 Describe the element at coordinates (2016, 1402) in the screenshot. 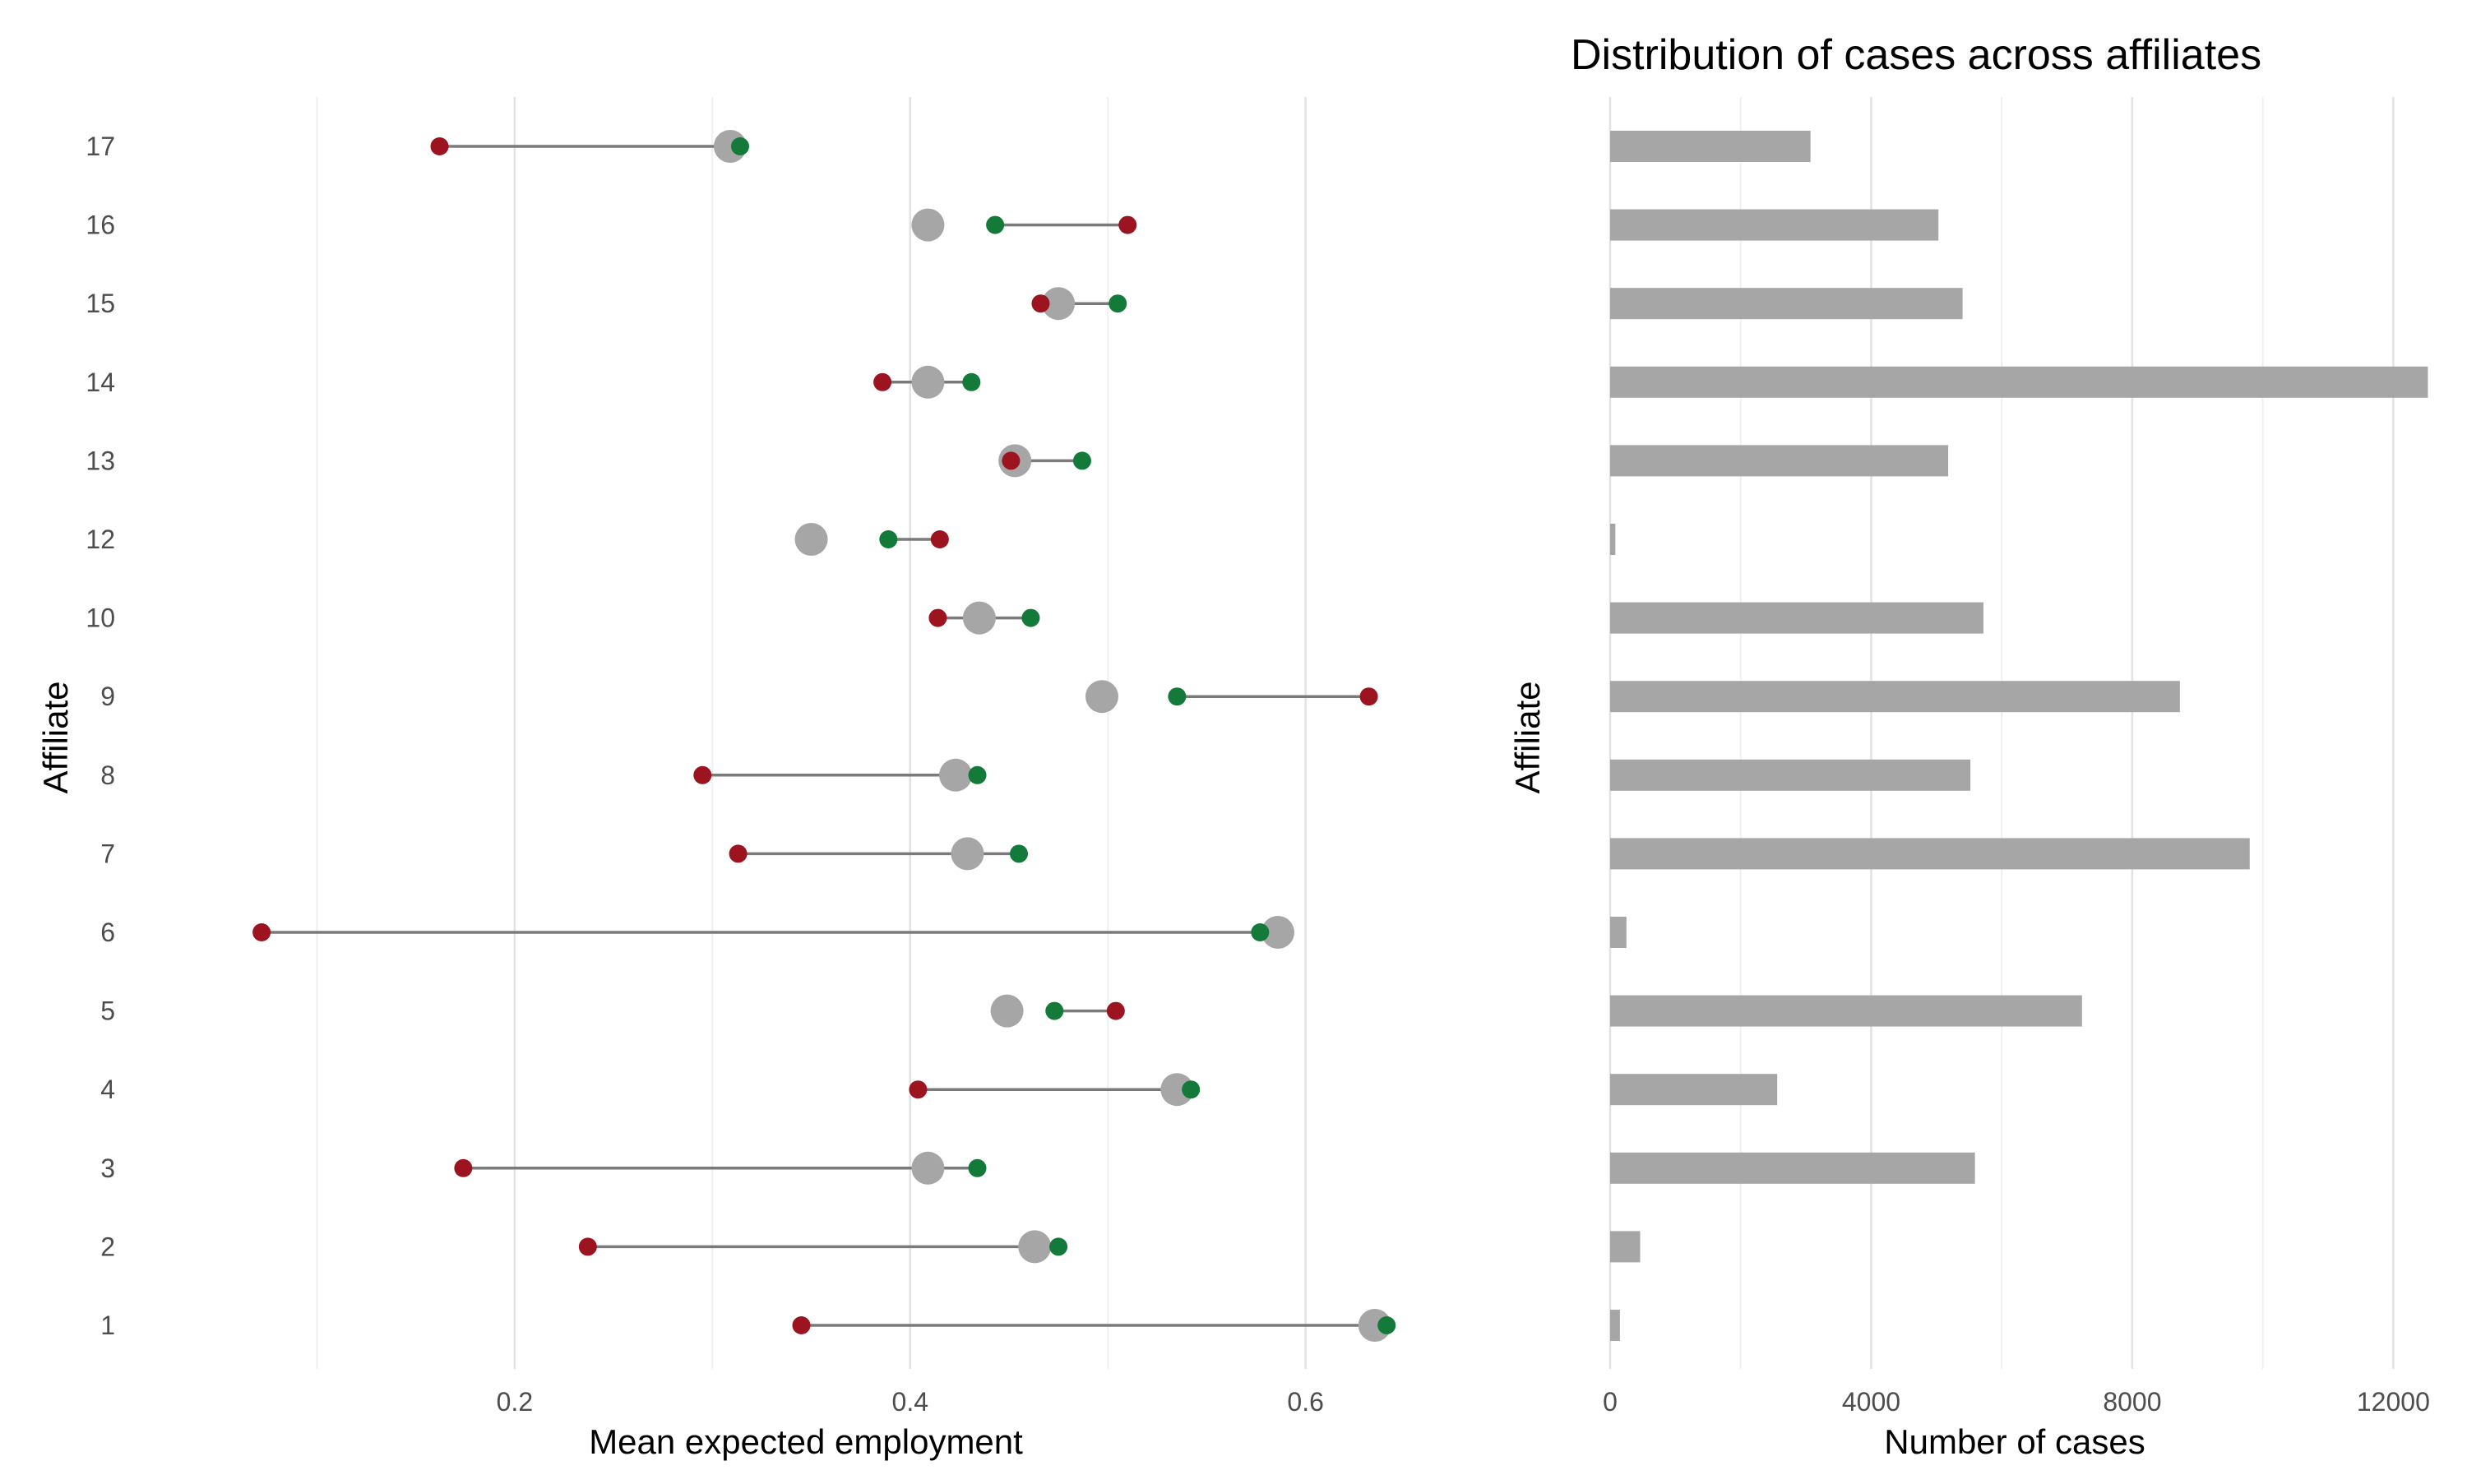

I see `right-x-tick-labels: 0 4000 8000 12000` at that location.